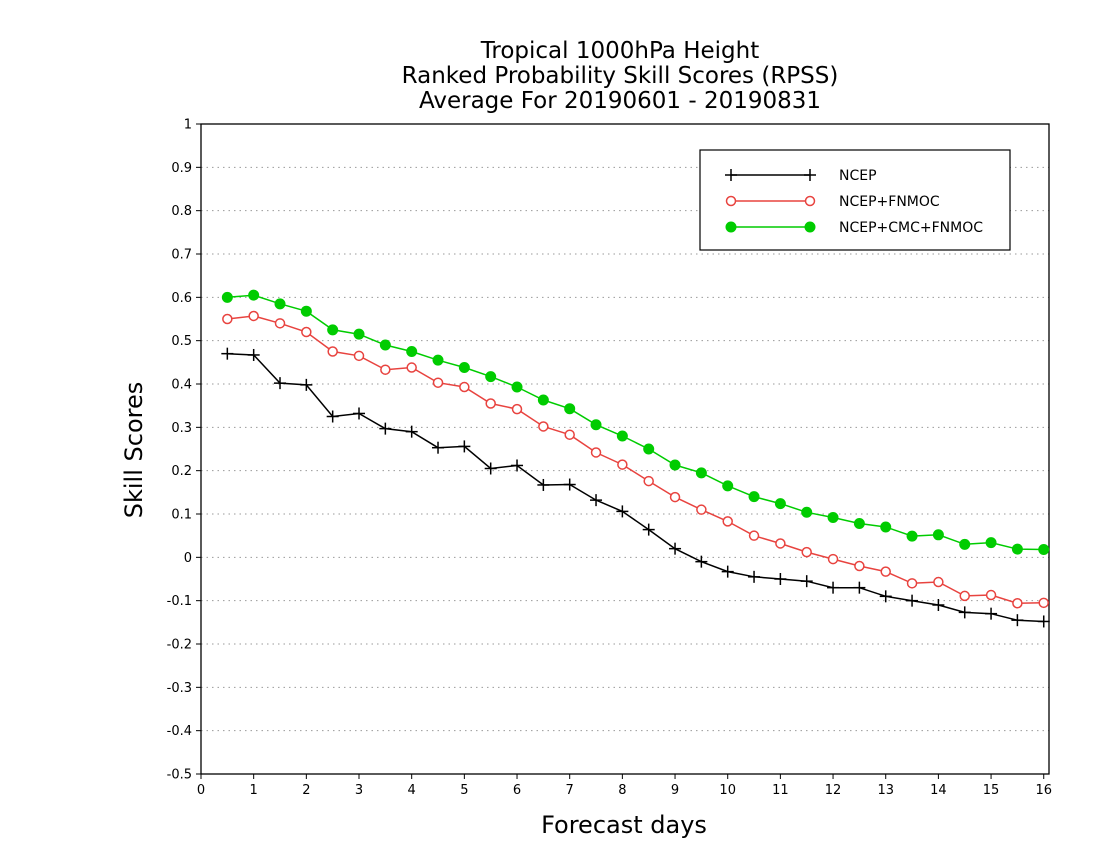 The height and width of the screenshot is (850, 1100). What do you see at coordinates (201, 790) in the screenshot?
I see `x-tick-label: 0` at bounding box center [201, 790].